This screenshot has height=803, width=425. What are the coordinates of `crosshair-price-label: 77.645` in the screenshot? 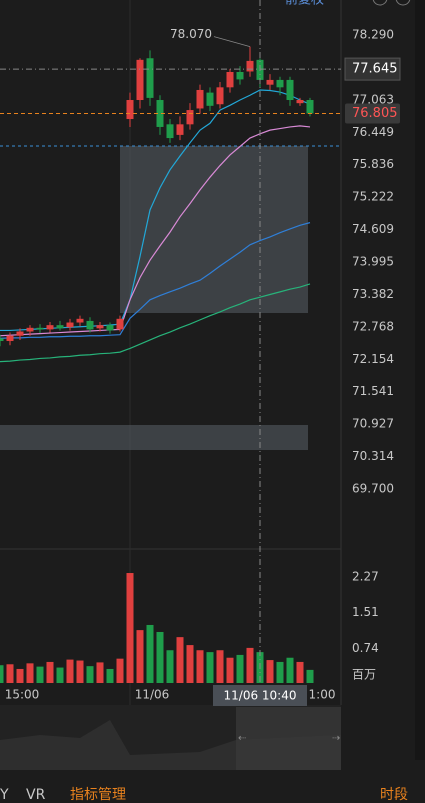 It's located at (375, 69).